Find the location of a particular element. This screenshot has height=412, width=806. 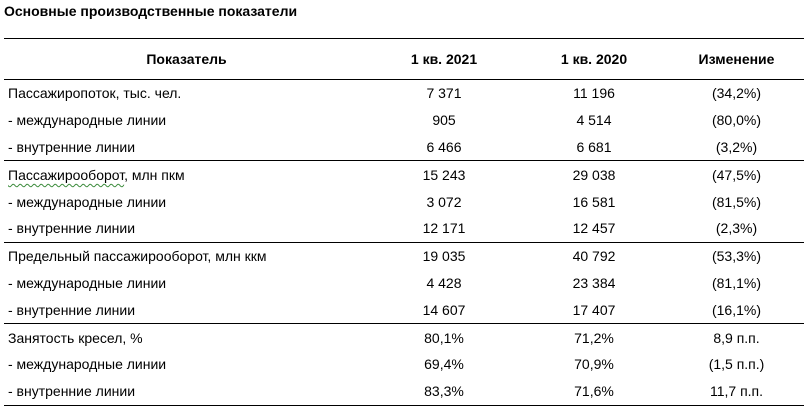

cell-q1-2021: 905 is located at coordinates (444, 120).